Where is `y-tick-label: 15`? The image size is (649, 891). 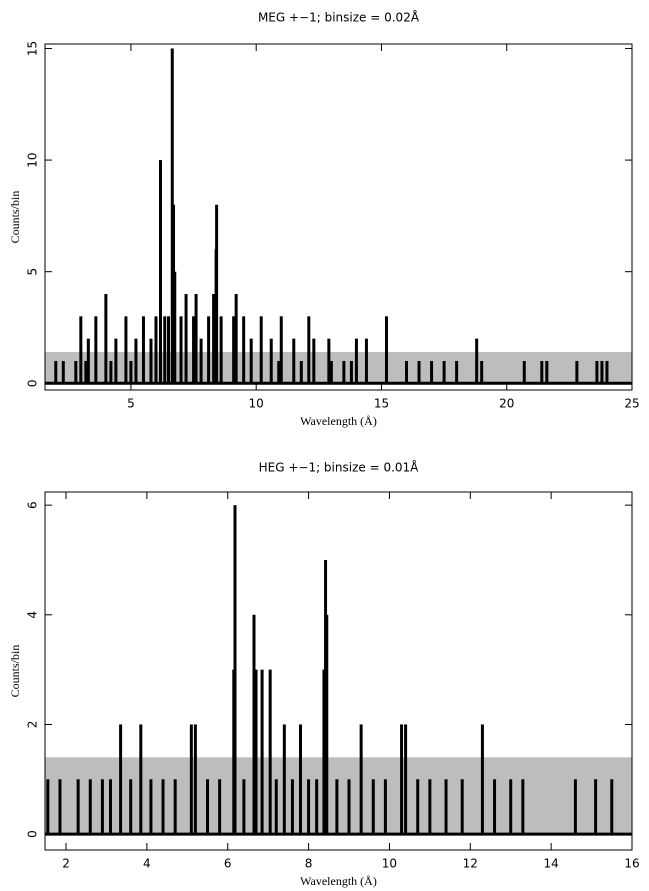
y-tick-label: 15 is located at coordinates (33, 48).